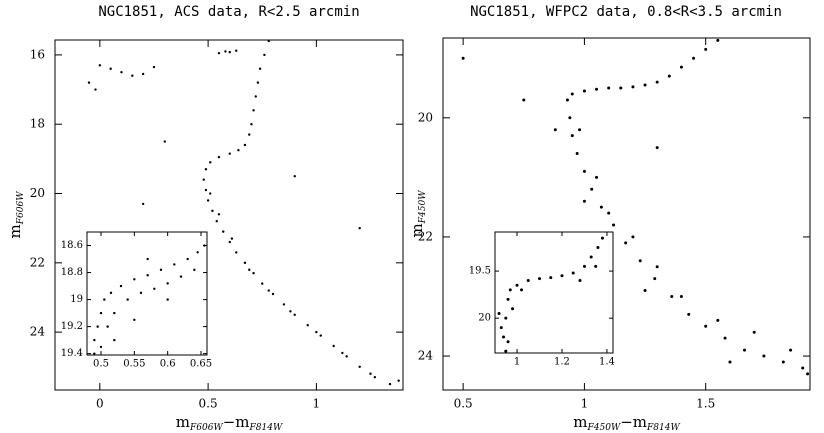 The width and height of the screenshot is (824, 433). Describe the element at coordinates (147, 293) in the screenshot. I see `inset-background` at that location.